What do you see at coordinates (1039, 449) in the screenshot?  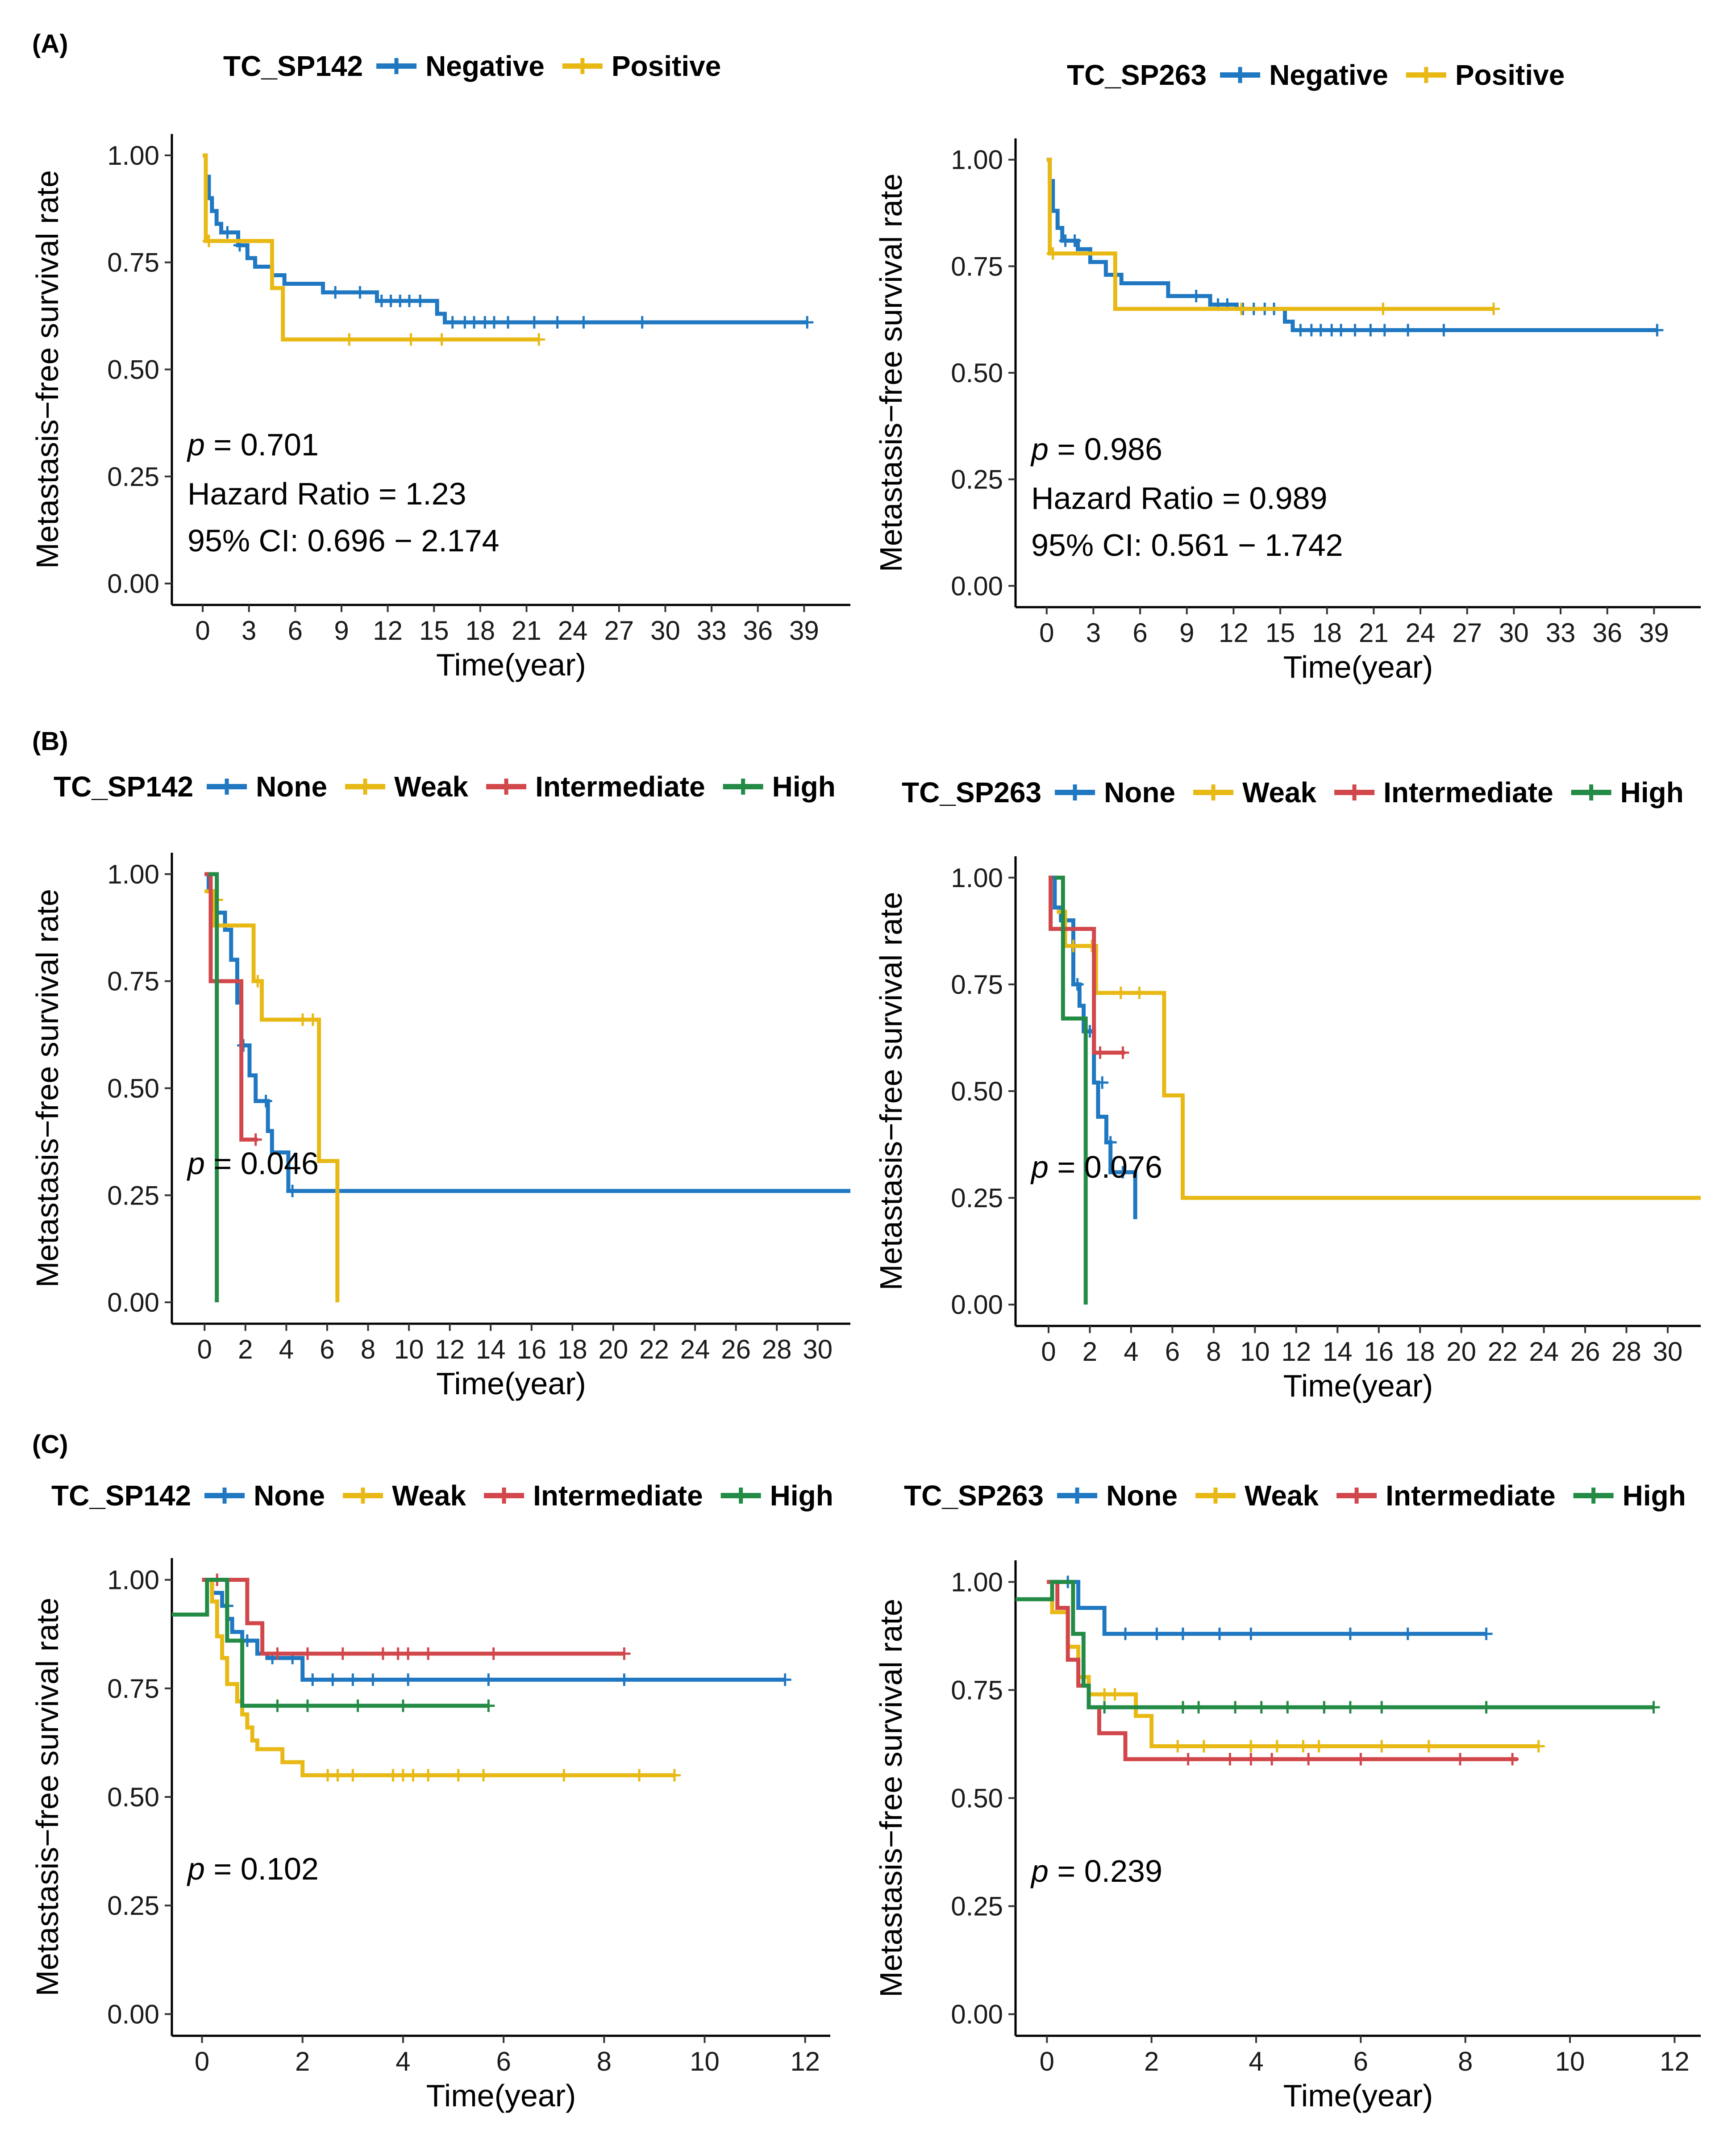 I see `p-label: p` at bounding box center [1039, 449].